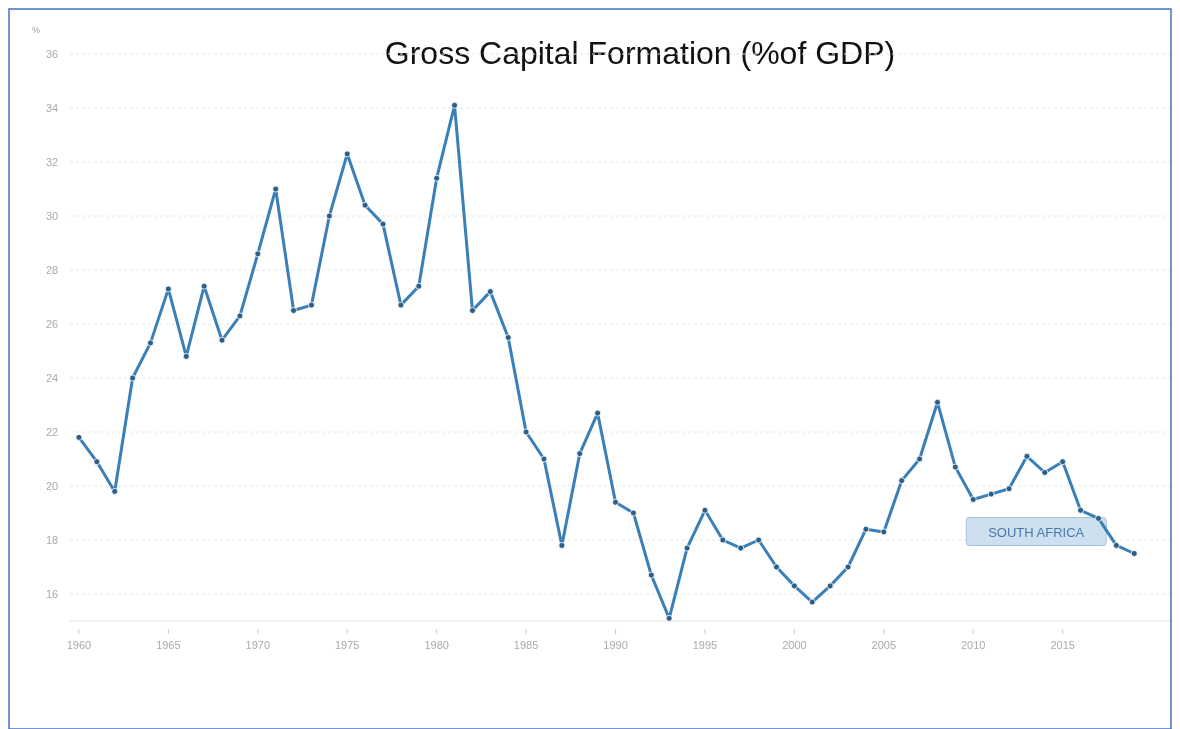 This screenshot has height=729, width=1180. I want to click on x-tick-label: 2000, so click(794, 645).